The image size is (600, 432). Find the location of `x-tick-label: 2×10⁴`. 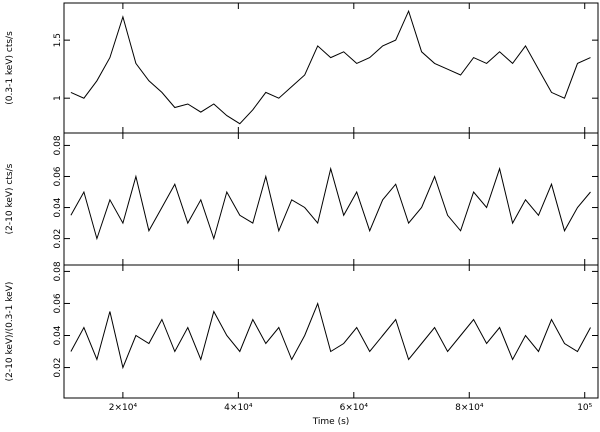

x-tick-label: 2×10⁴ is located at coordinates (123, 408).